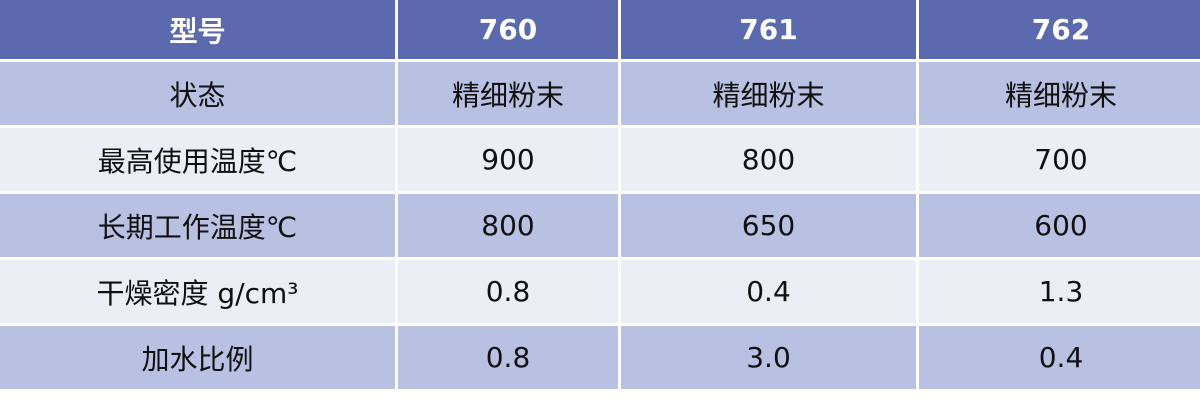  Describe the element at coordinates (768, 29) in the screenshot. I see `header-cell: 761` at that location.